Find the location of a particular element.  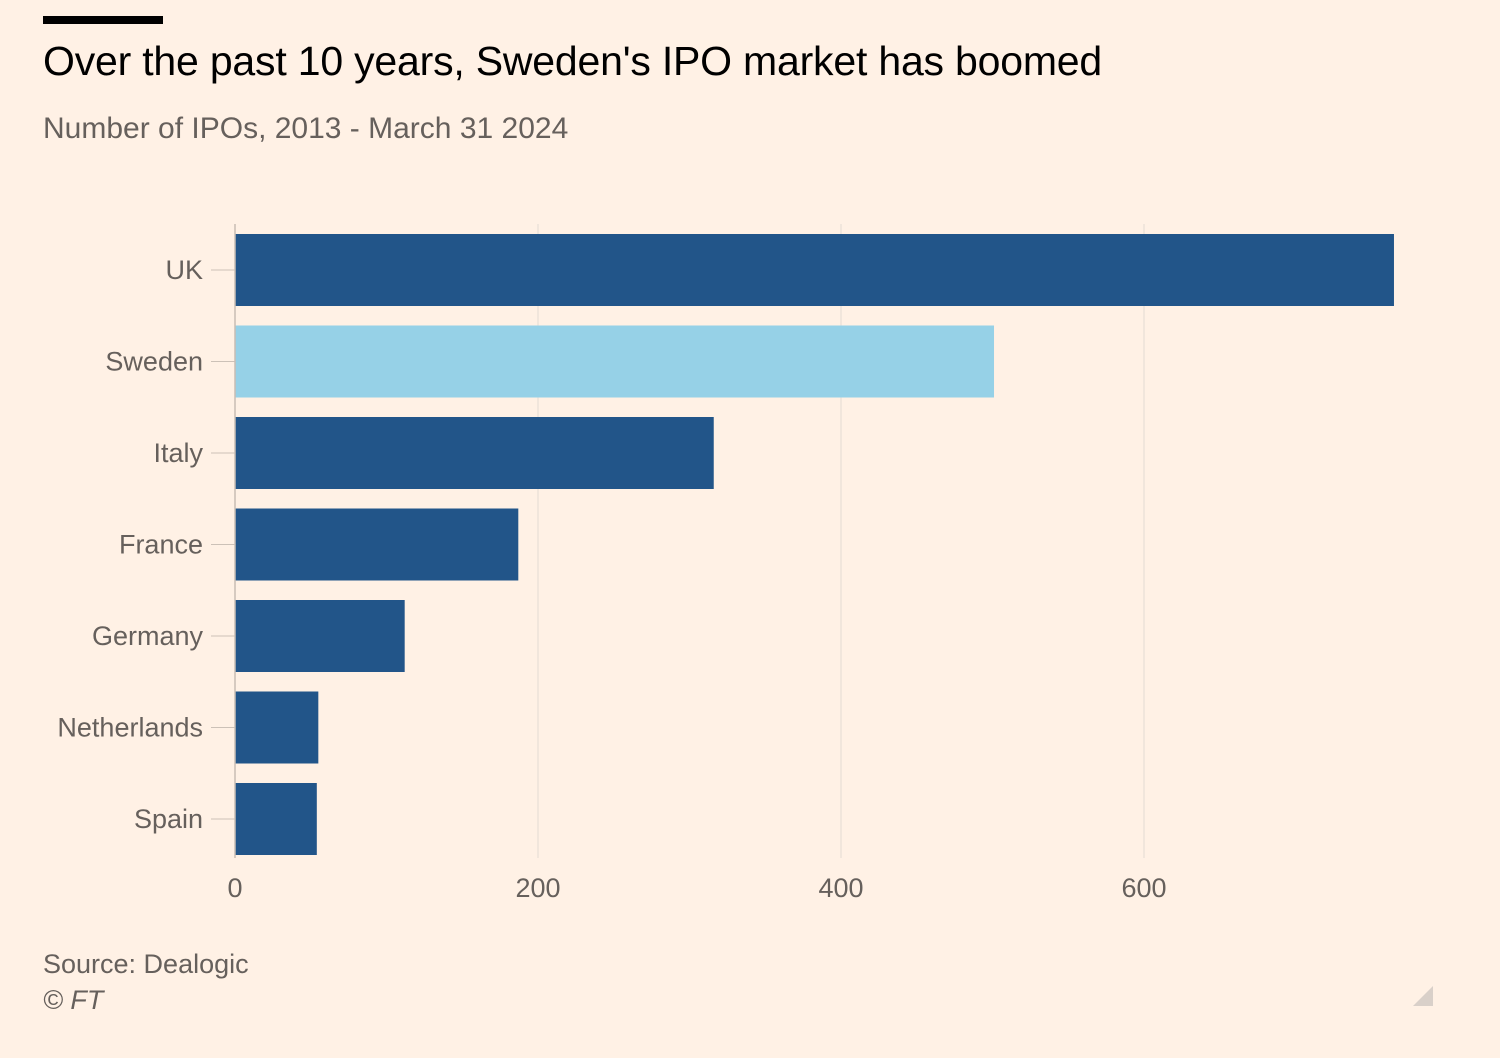

title-rule is located at coordinates (103, 20).